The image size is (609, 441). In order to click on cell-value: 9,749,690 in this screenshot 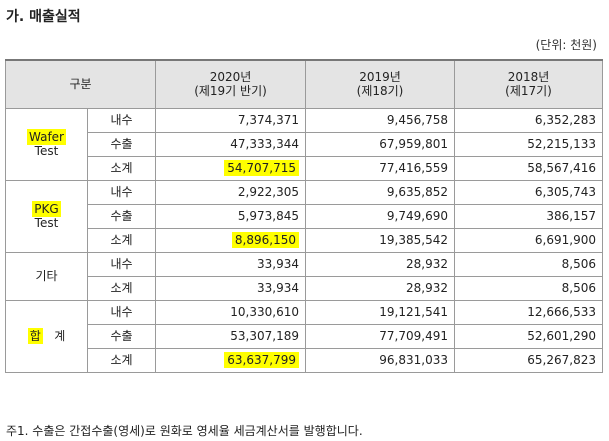, I will do `click(380, 216)`.